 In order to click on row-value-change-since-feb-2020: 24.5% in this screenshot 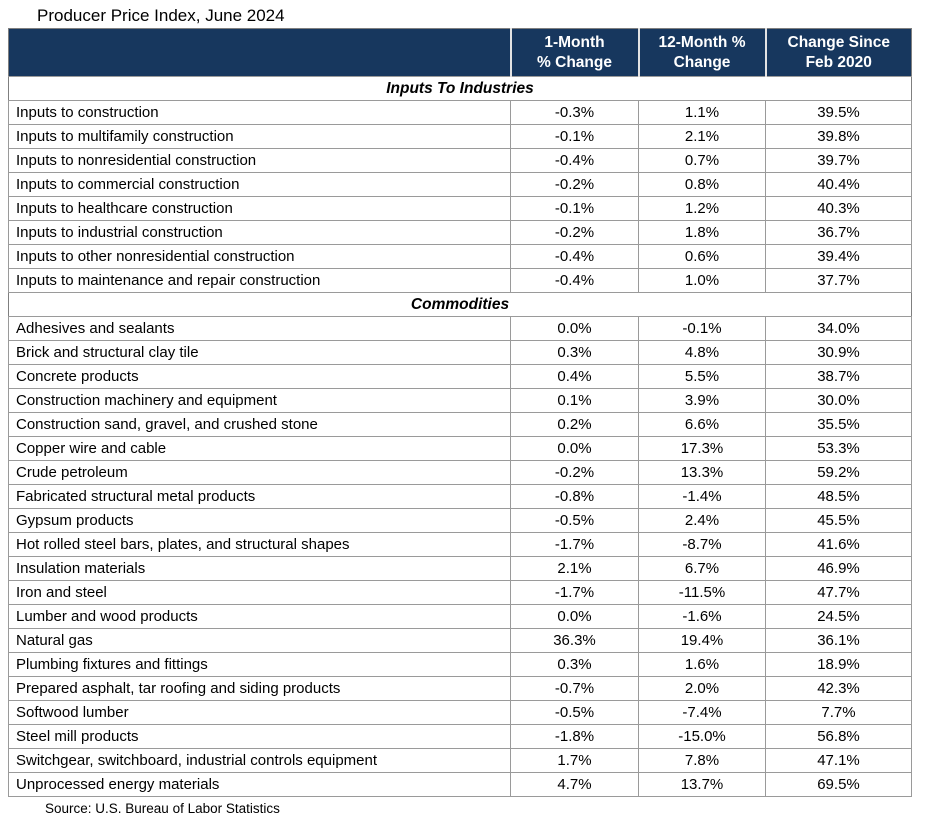, I will do `click(838, 616)`.